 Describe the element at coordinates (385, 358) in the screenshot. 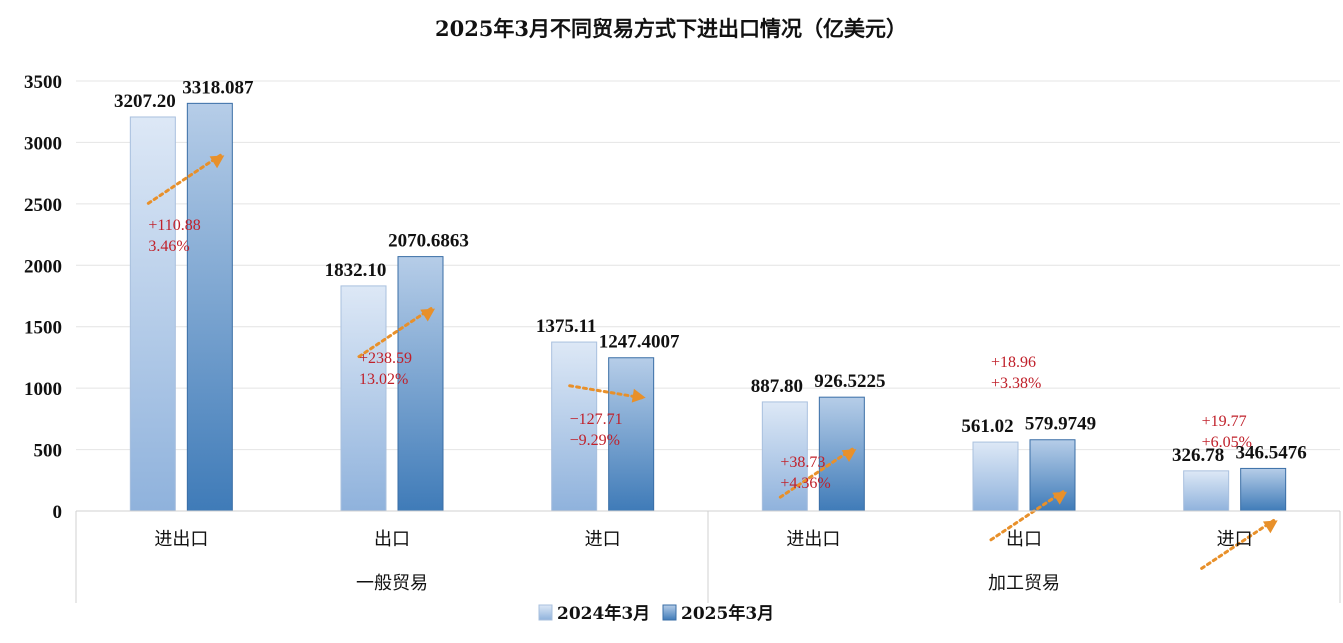

I see `change-value: +238.59` at that location.